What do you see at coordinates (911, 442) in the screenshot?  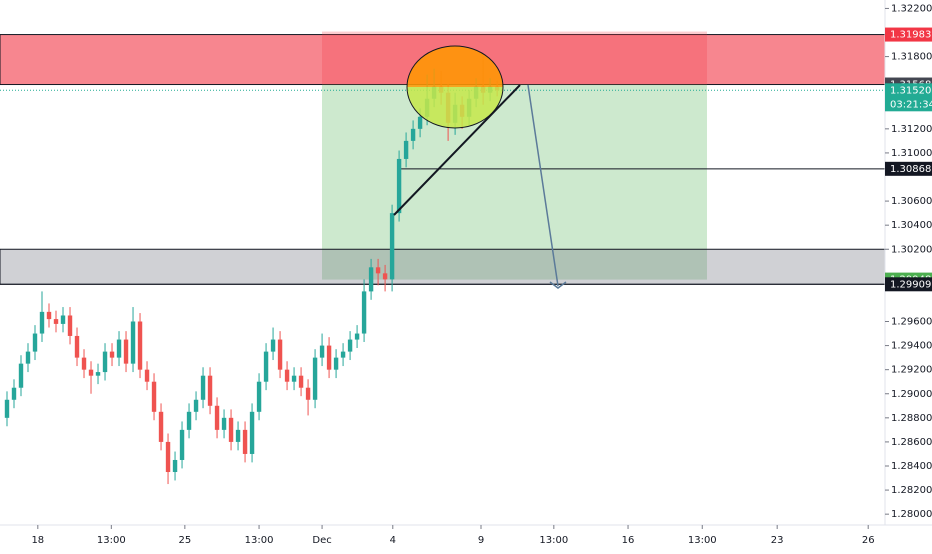 I see `y-tick-label: 1.28600` at bounding box center [911, 442].